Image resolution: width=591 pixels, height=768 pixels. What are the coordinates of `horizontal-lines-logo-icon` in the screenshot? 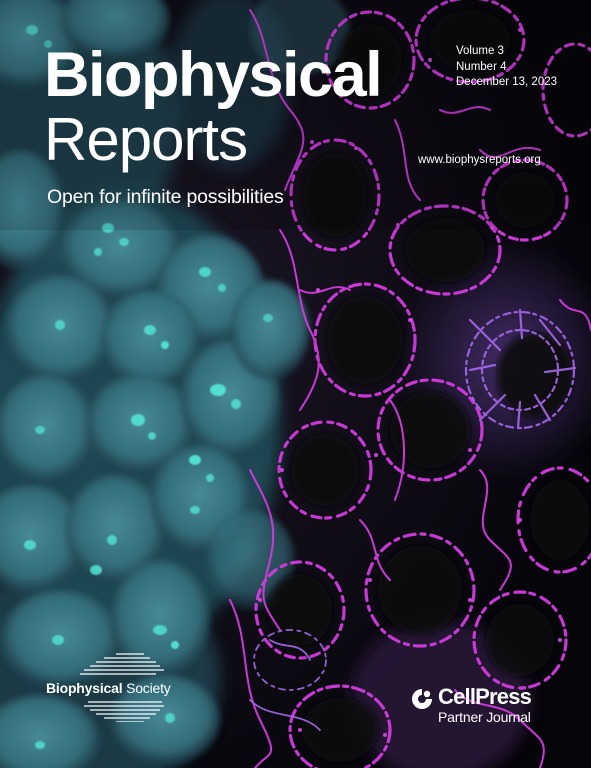 It's located at (122, 687).